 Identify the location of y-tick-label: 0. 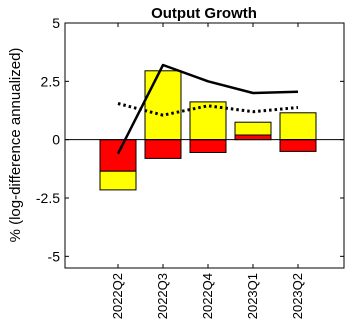
(56, 140).